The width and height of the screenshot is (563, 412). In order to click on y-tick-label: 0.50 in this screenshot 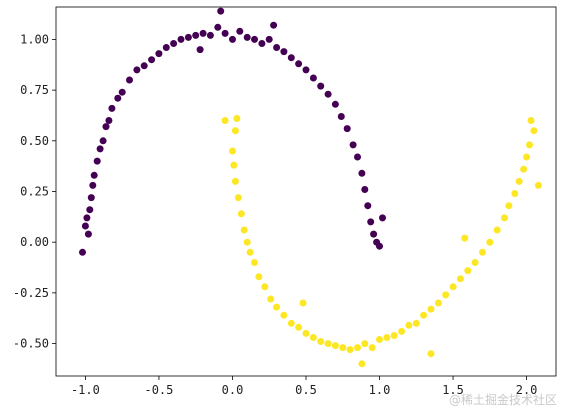, I will do `click(34, 141)`.